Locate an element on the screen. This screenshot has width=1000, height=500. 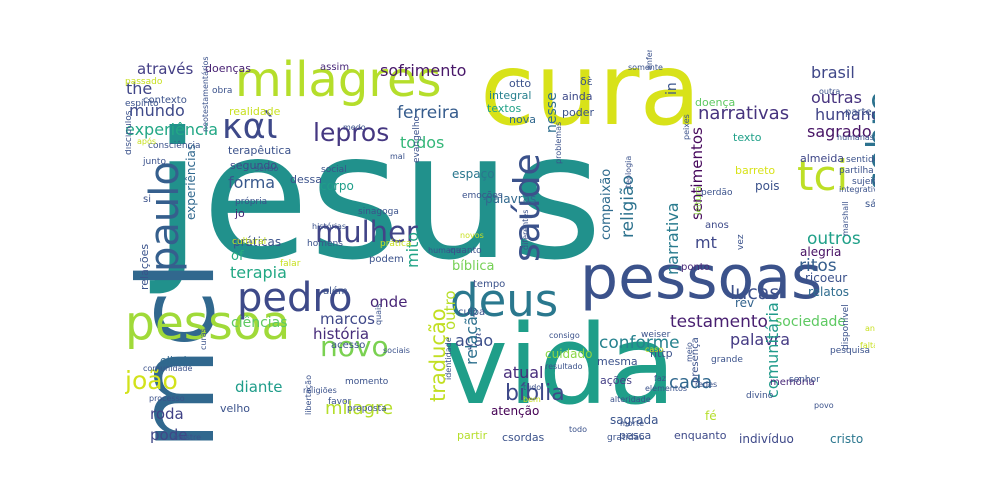
cloud-word: sociais is located at coordinates (396, 350).